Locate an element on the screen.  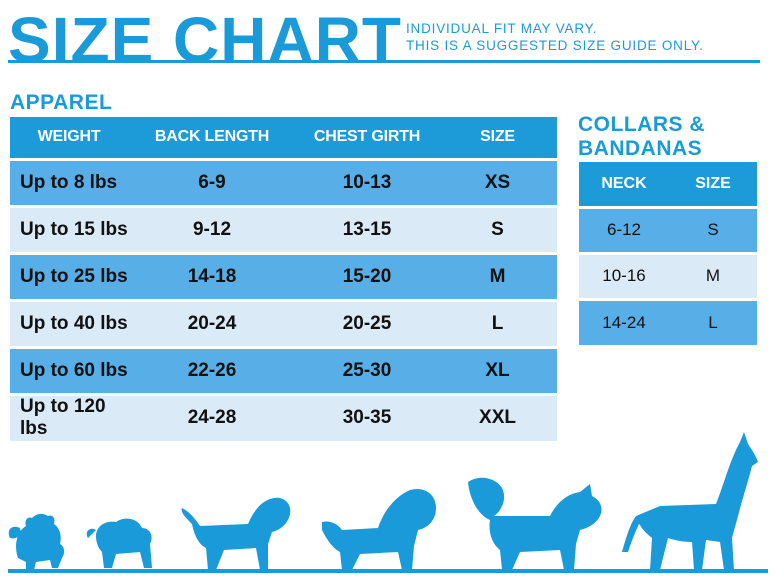
weight-cell: Up to 60 lbs is located at coordinates (69, 369).